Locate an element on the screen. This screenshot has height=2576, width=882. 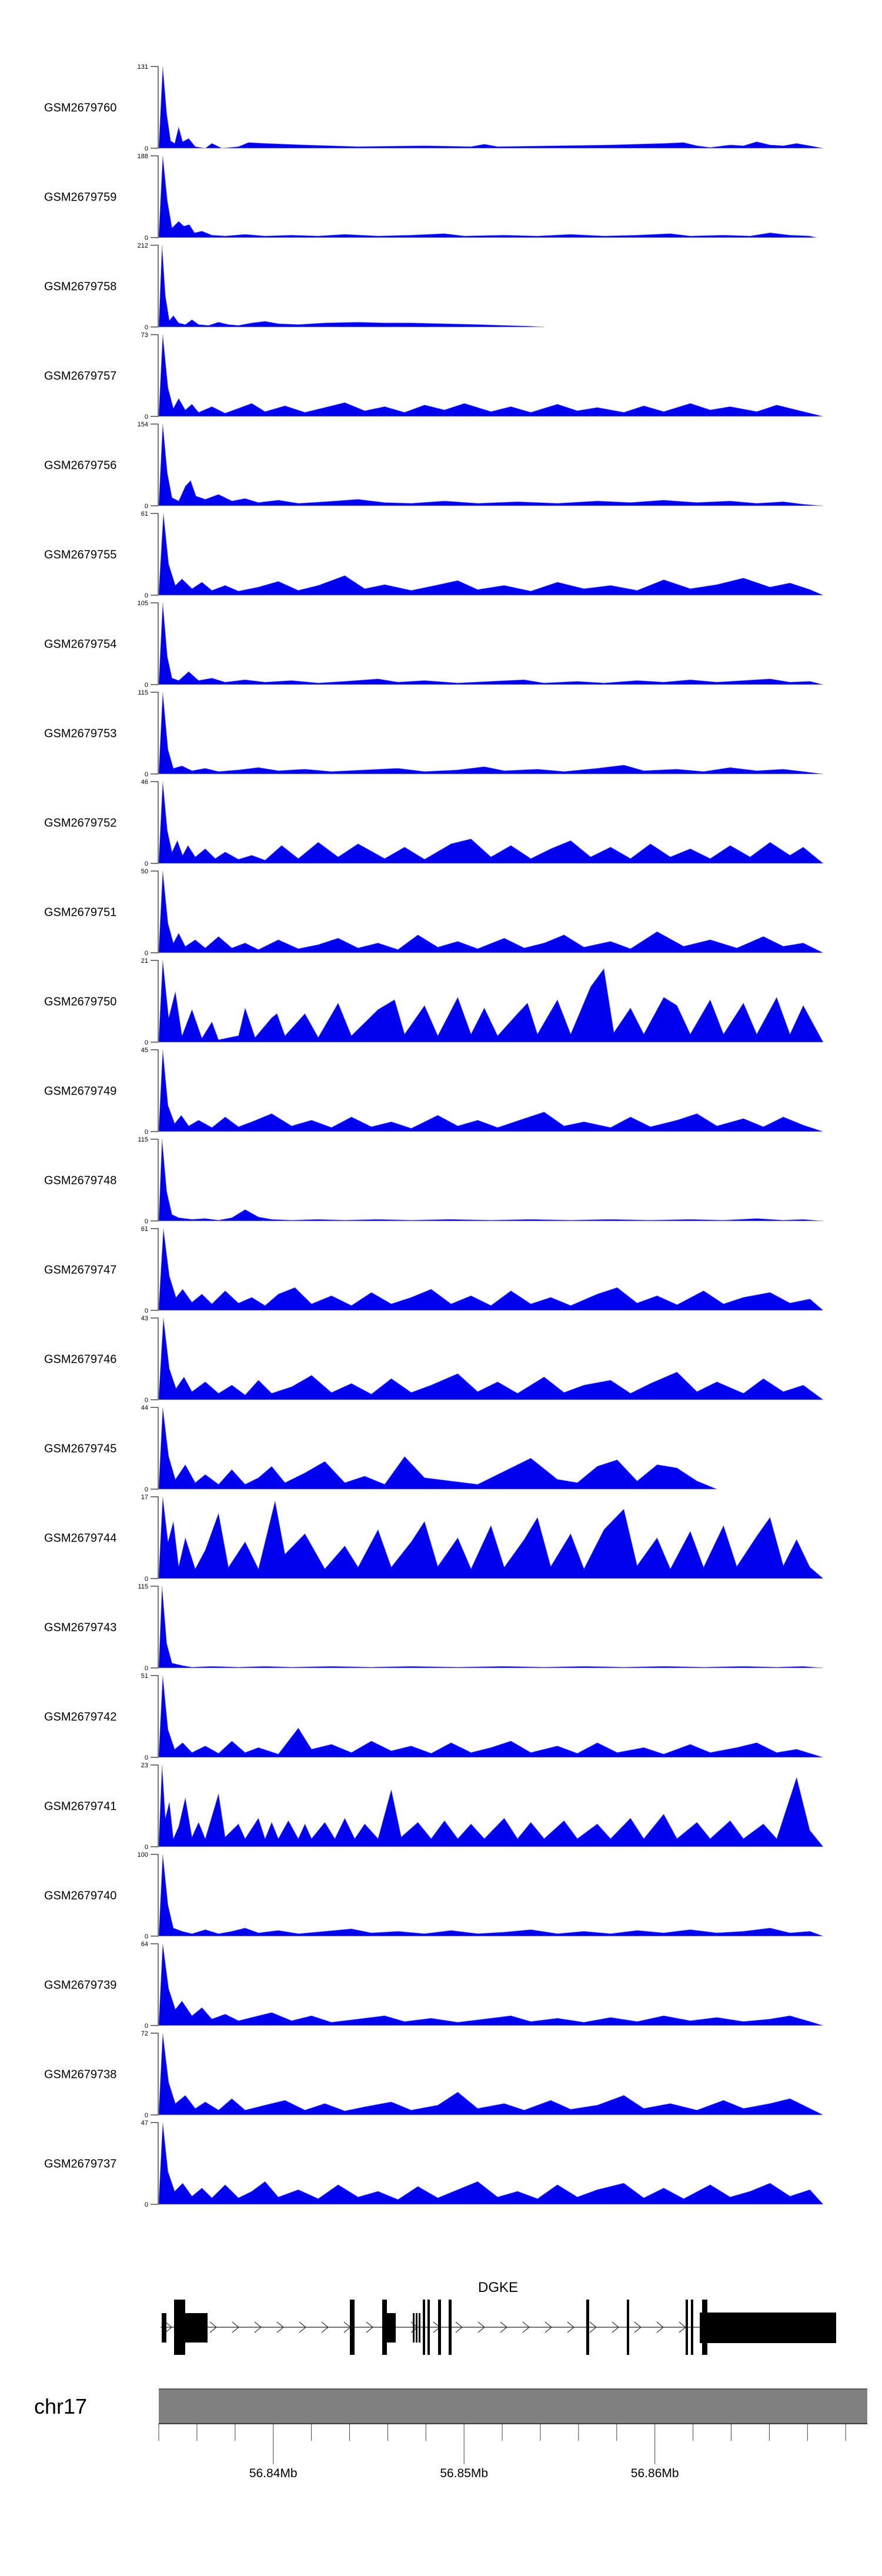
coverage-track: GSM2679756 154 0 is located at coordinates (434, 465).